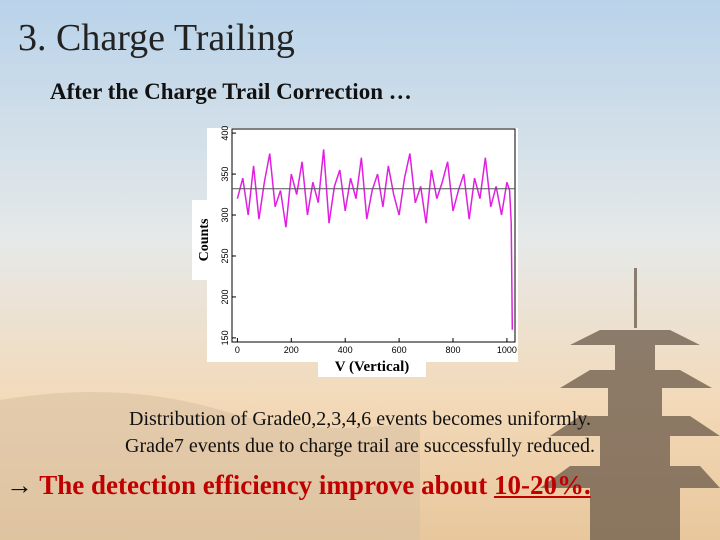 This screenshot has width=720, height=540. I want to click on conclusion-text: The detection efficiency improve about, so click(266, 485).